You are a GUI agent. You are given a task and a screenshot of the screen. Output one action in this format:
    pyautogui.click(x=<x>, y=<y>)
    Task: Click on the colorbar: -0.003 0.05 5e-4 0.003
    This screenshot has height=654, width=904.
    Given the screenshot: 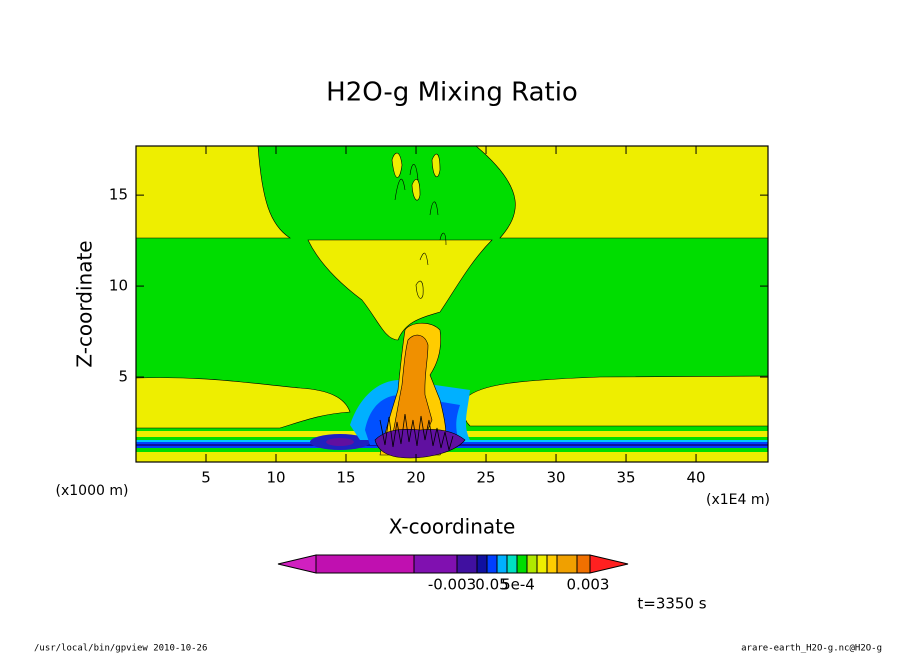 What is the action you would take?
    pyautogui.click(x=453, y=574)
    